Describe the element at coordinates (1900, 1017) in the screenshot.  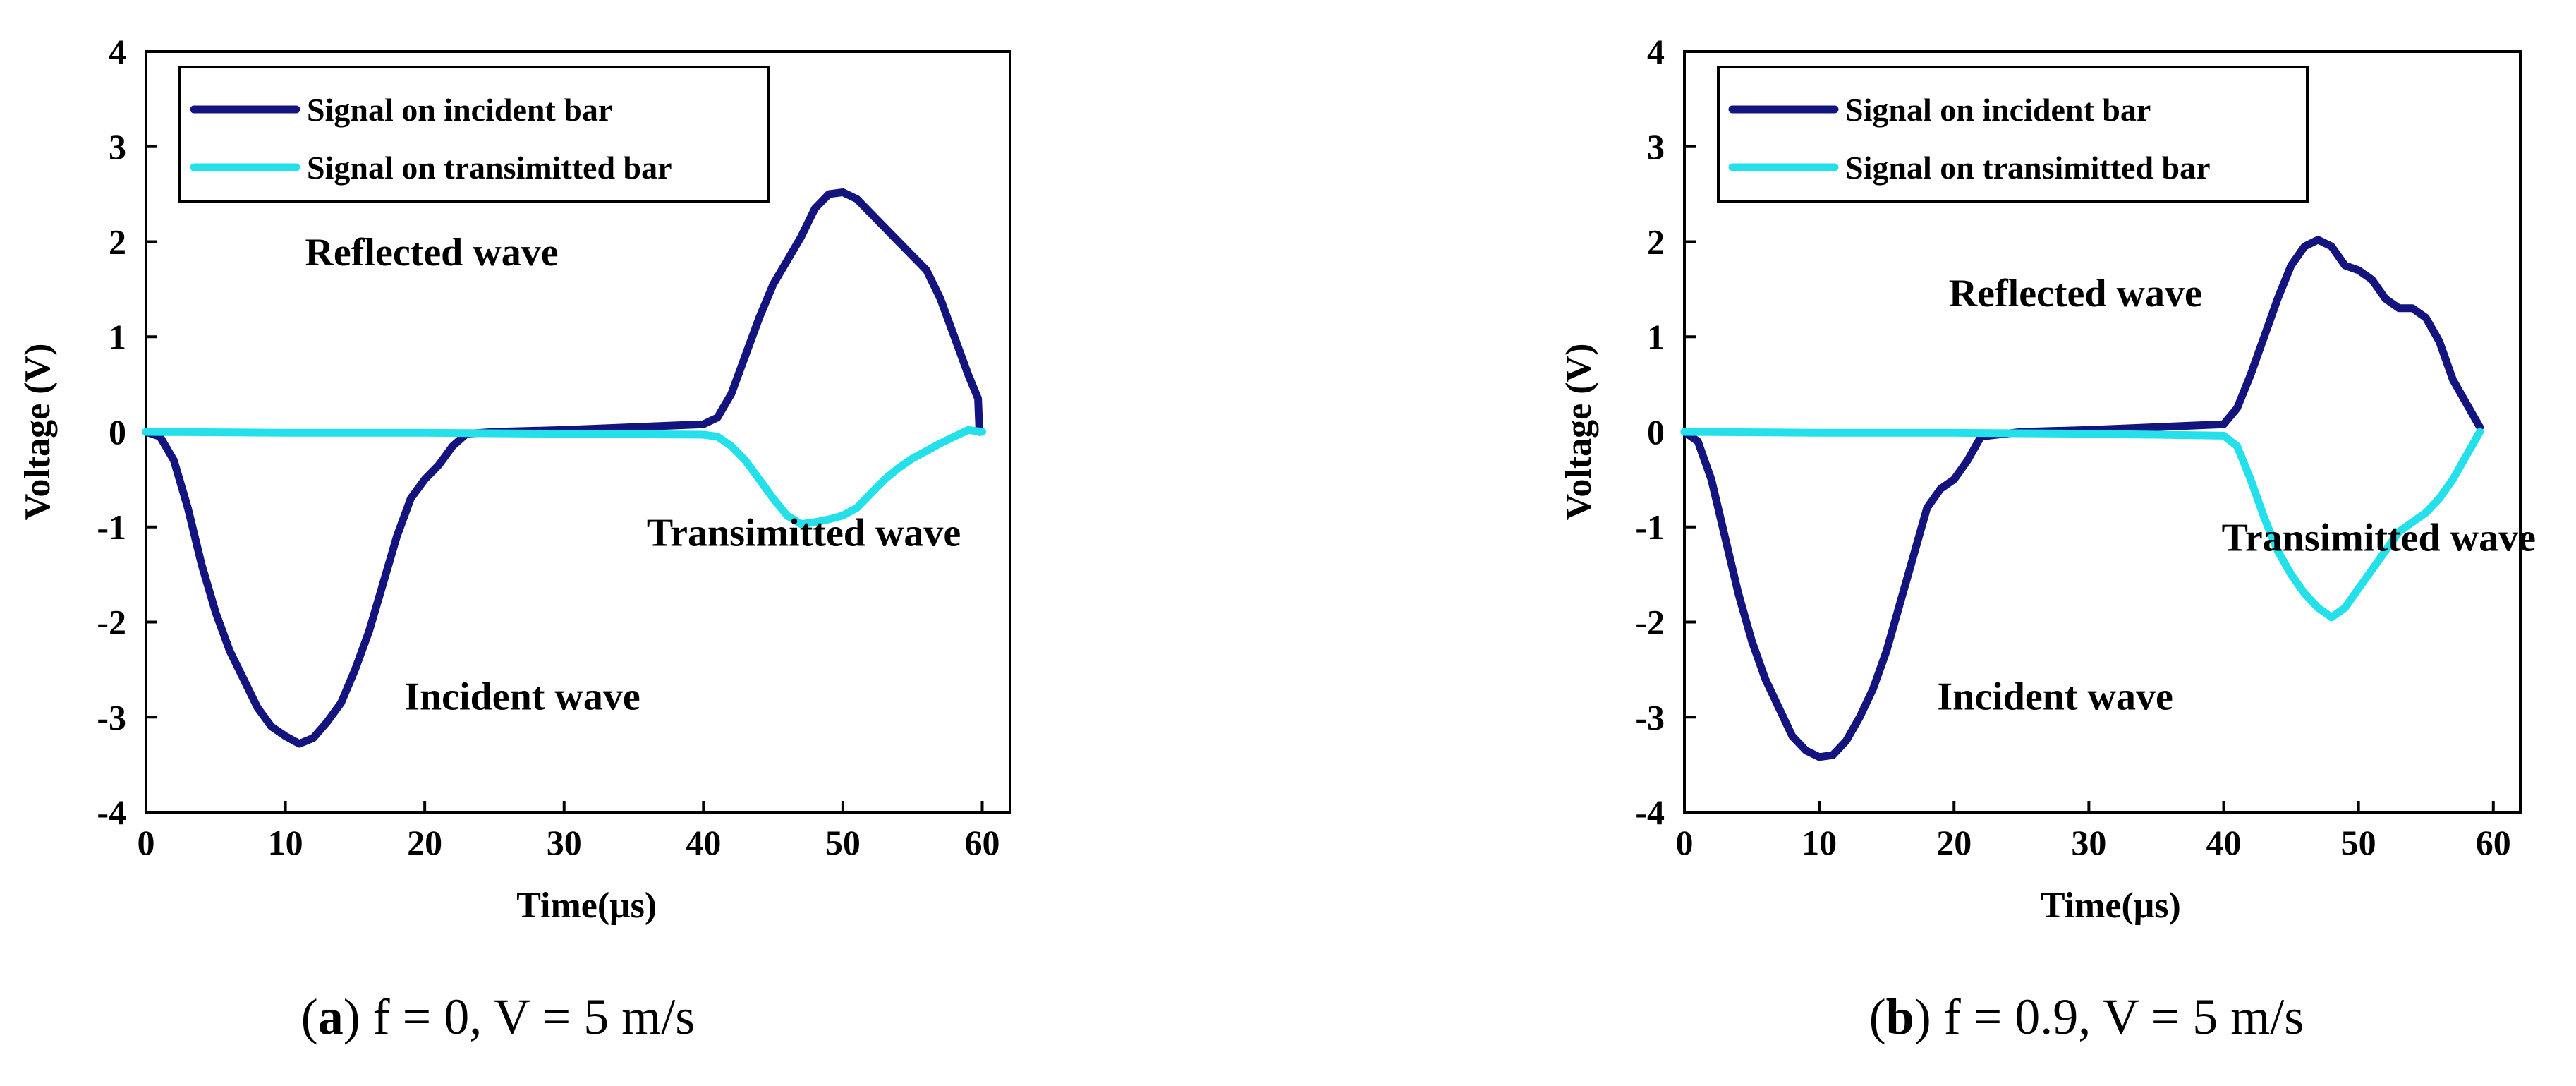
I see `caption-b-letter: b` at that location.